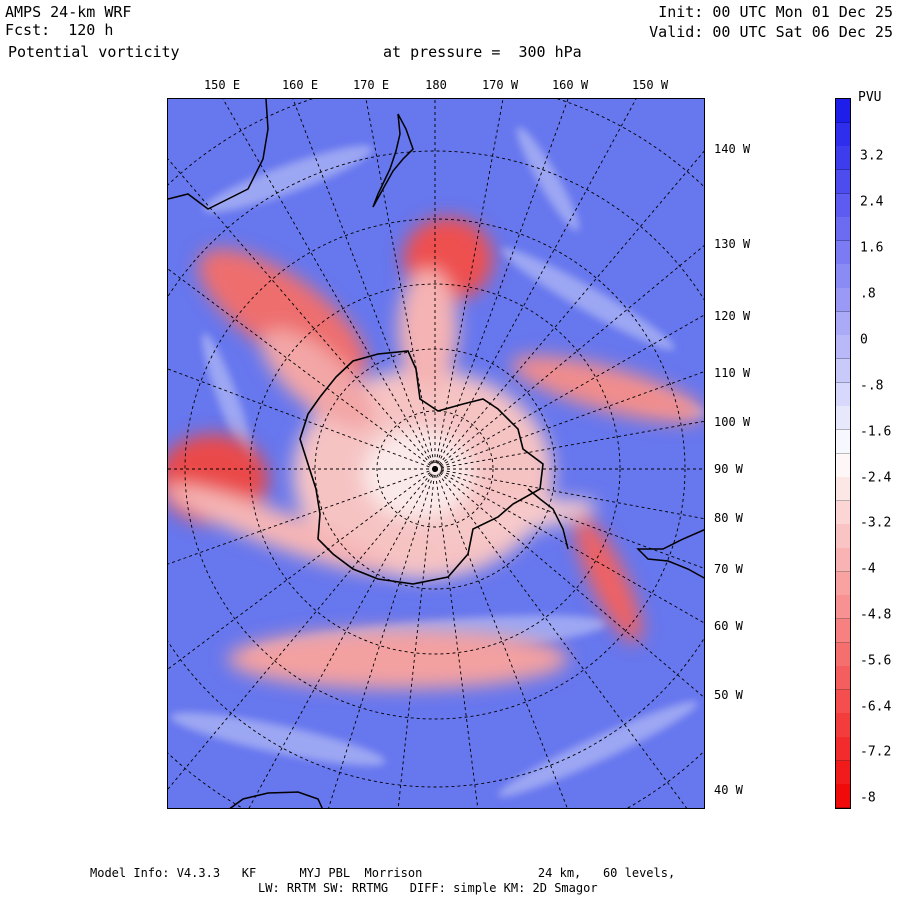 This screenshot has width=900, height=900. Describe the element at coordinates (876, 523) in the screenshot. I see `colorbar-label: -3.2` at that location.